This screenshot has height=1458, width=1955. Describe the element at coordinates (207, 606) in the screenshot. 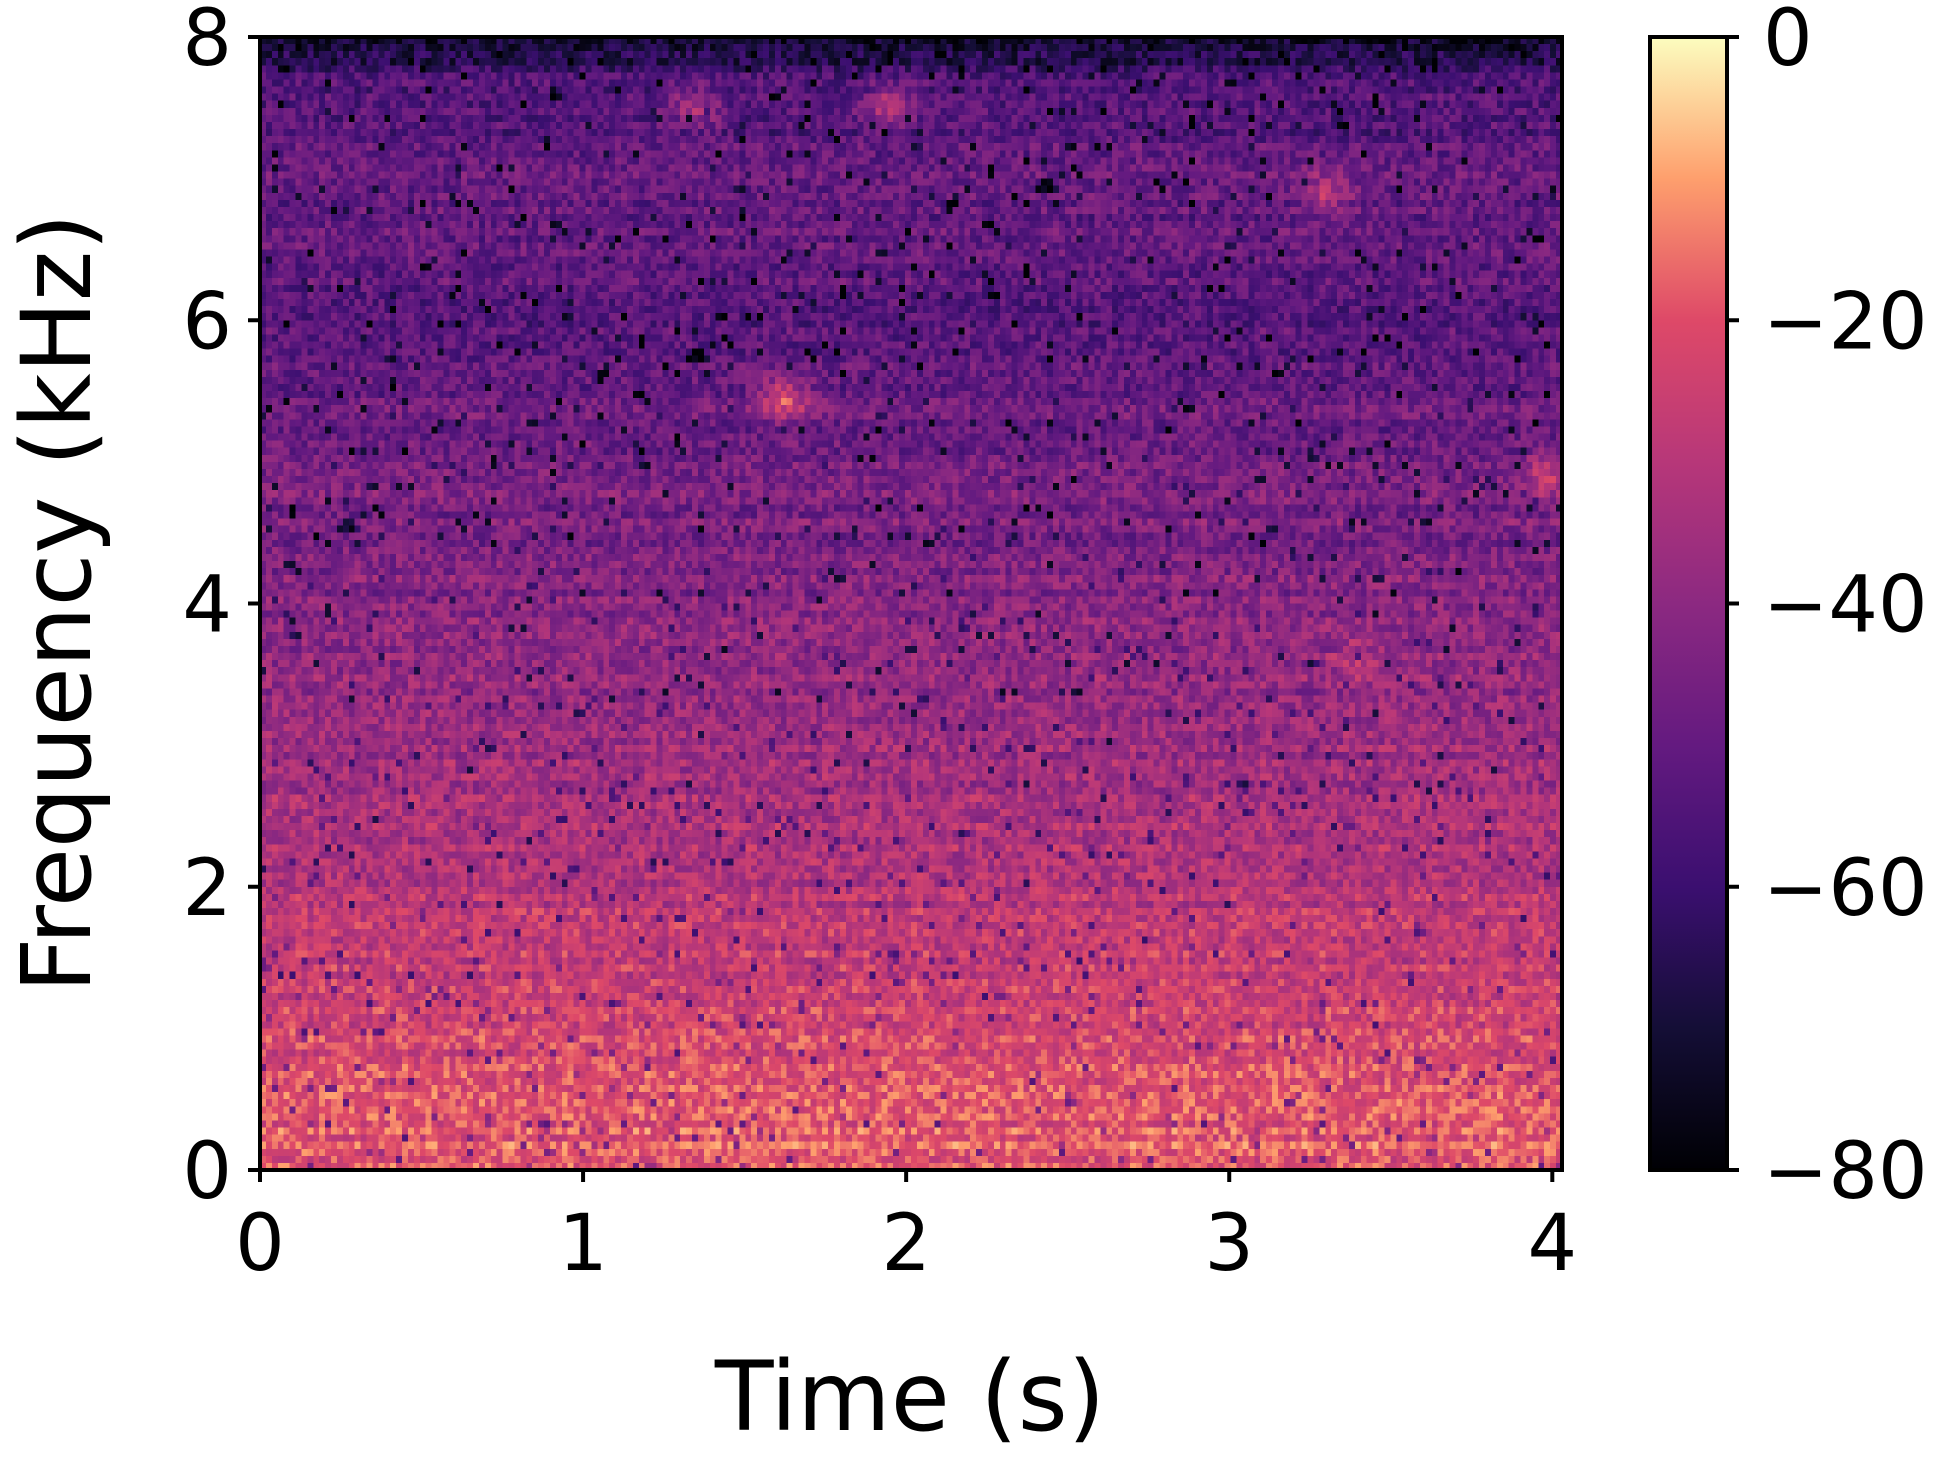

I see `y-tick-label: 4` at that location.